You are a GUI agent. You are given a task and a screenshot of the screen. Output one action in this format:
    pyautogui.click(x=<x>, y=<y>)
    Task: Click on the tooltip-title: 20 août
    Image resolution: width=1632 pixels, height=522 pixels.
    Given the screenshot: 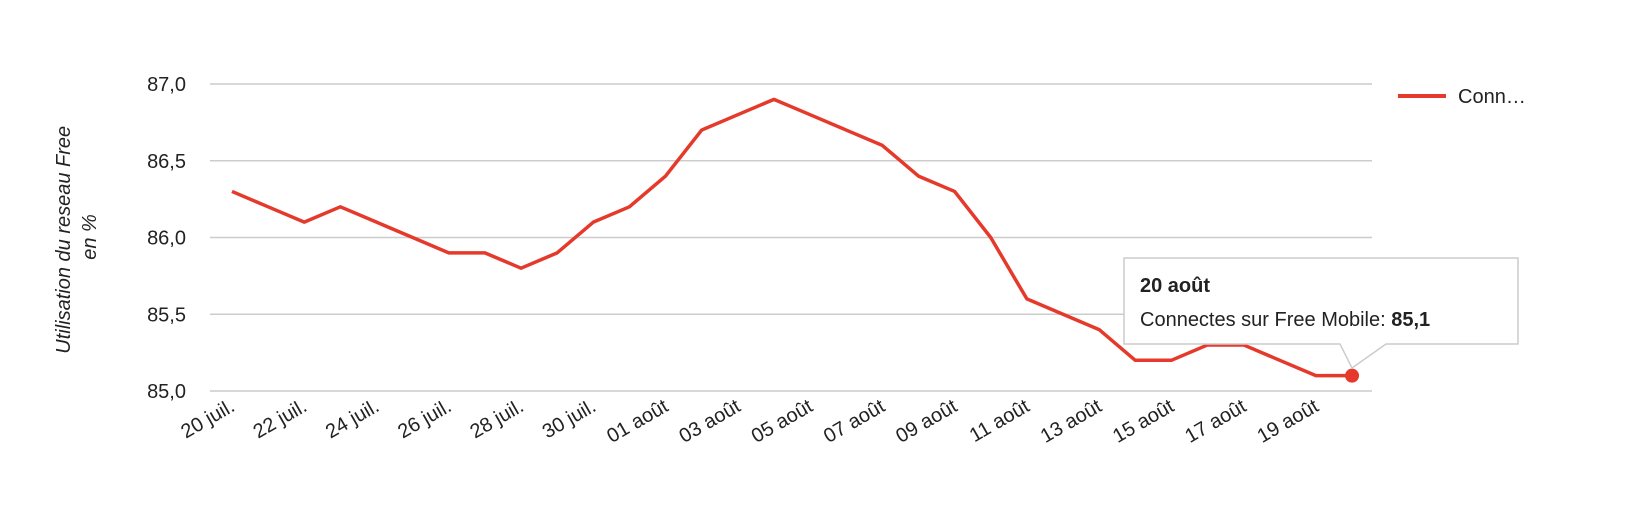 What is the action you would take?
    pyautogui.click(x=1175, y=286)
    